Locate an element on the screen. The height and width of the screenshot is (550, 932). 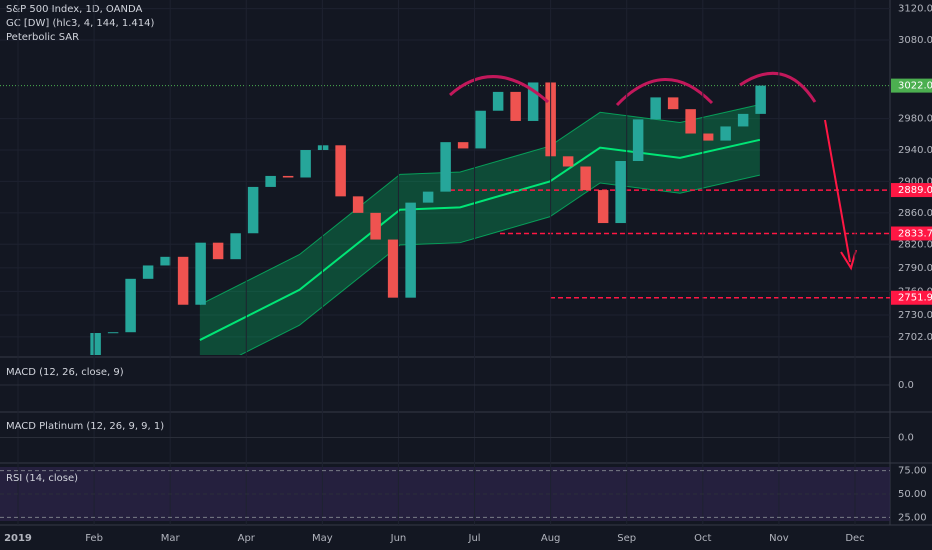
y-tick-label: 2940.0 is located at coordinates (915, 150).